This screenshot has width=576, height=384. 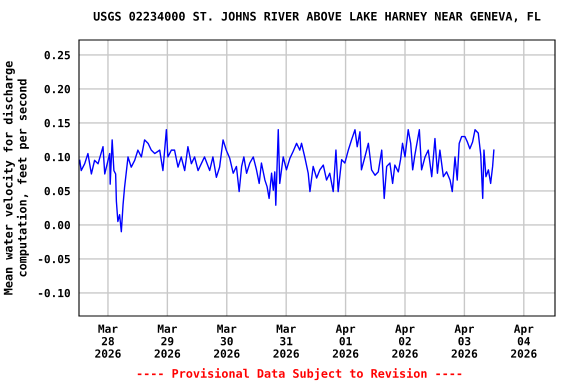 What do you see at coordinates (405, 341) in the screenshot?
I see `x-tick-label: Apr 02 2026` at bounding box center [405, 341].